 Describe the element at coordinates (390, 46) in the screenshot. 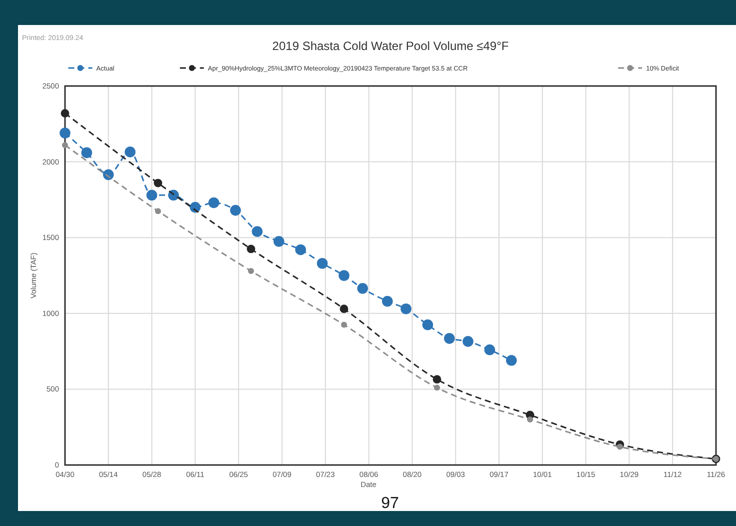

I see `chart-title: 2019 Shasta Cold Water Pool Volume ≤49°F` at that location.